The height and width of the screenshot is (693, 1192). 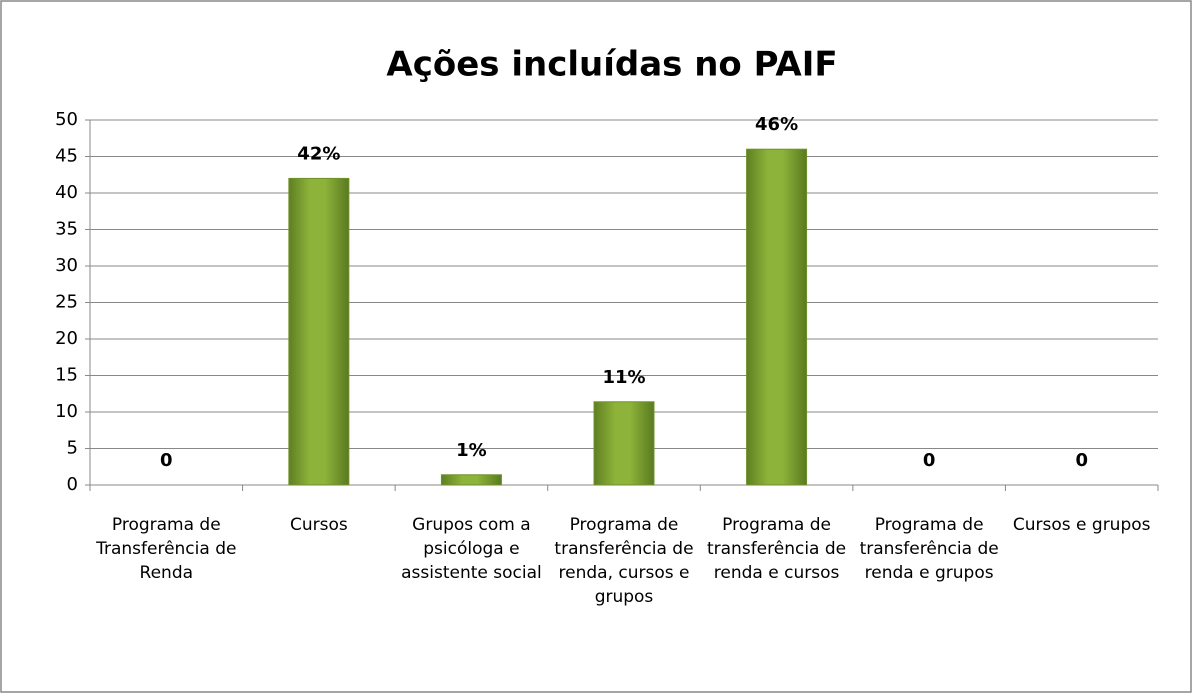 I want to click on y-tick-label: 40, so click(x=66, y=192).